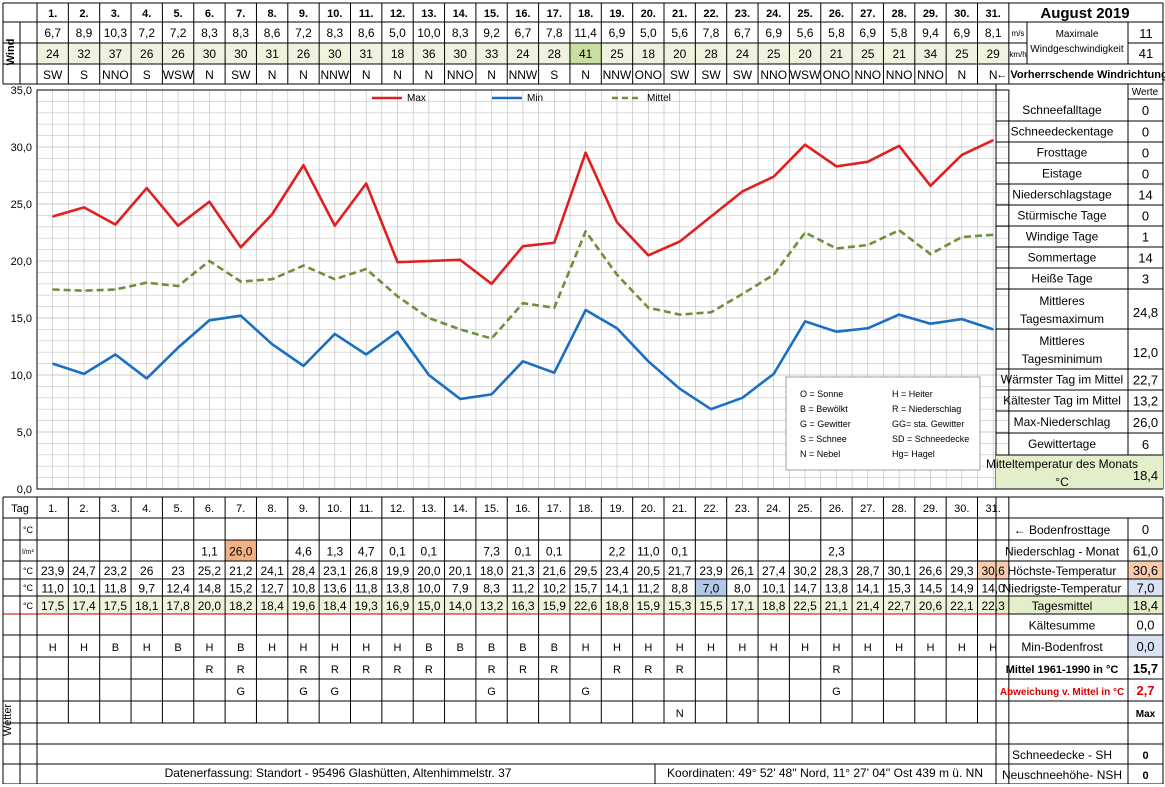 The height and width of the screenshot is (787, 1165). I want to click on tmean-value: 18,8, so click(617, 606).